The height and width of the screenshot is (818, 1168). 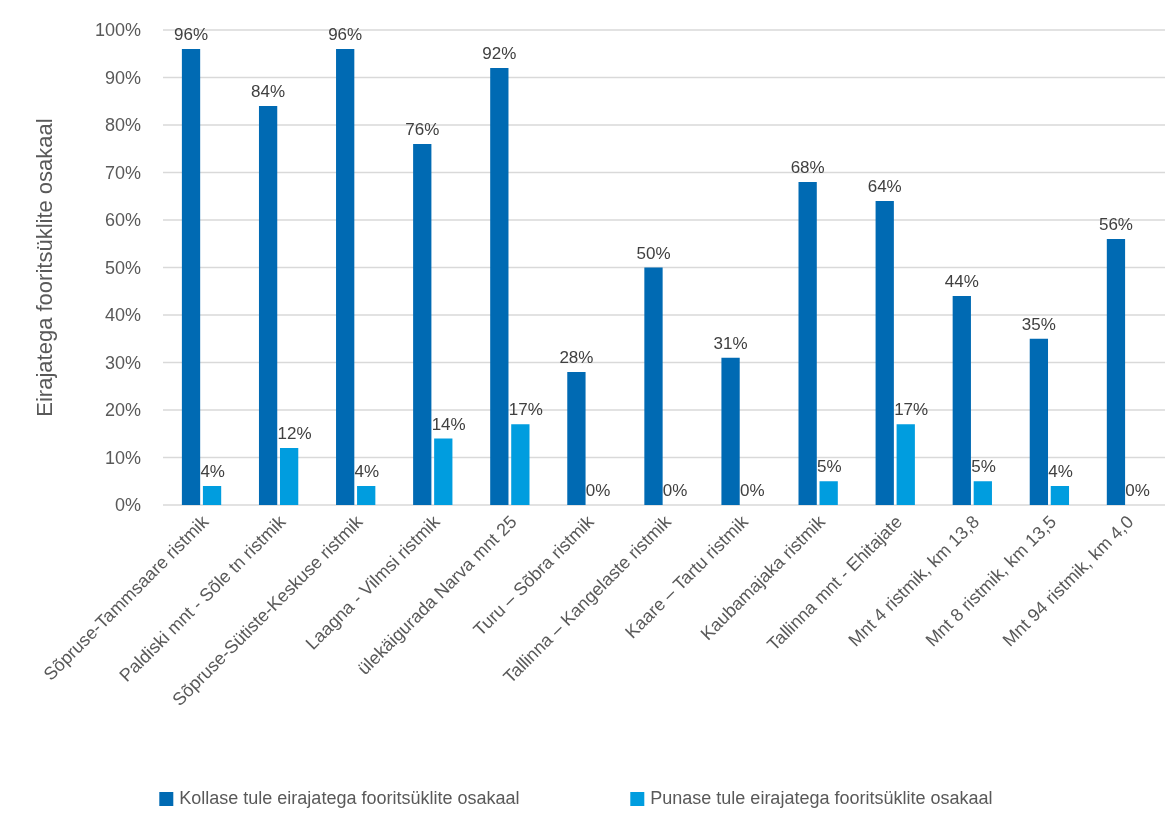 I want to click on data-label: 84%, so click(x=268, y=91).